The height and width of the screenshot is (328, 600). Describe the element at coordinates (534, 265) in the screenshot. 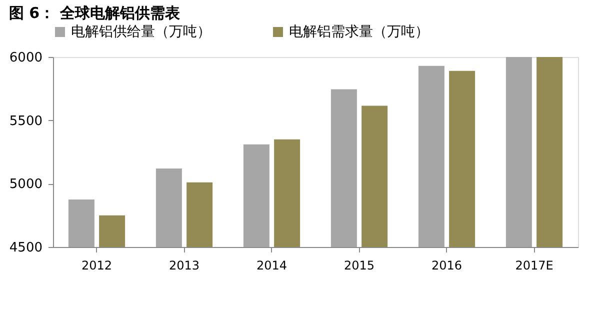

I see `x-tick-label: 2017E` at that location.